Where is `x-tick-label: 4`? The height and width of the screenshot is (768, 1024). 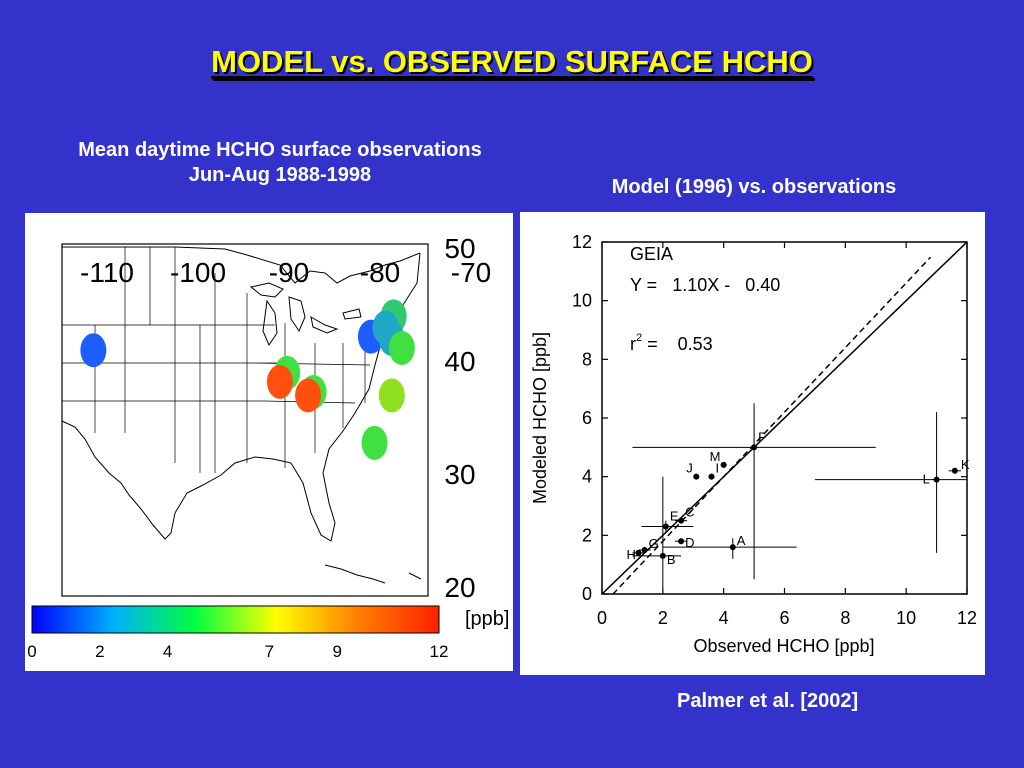
x-tick-label: 4 is located at coordinates (724, 618).